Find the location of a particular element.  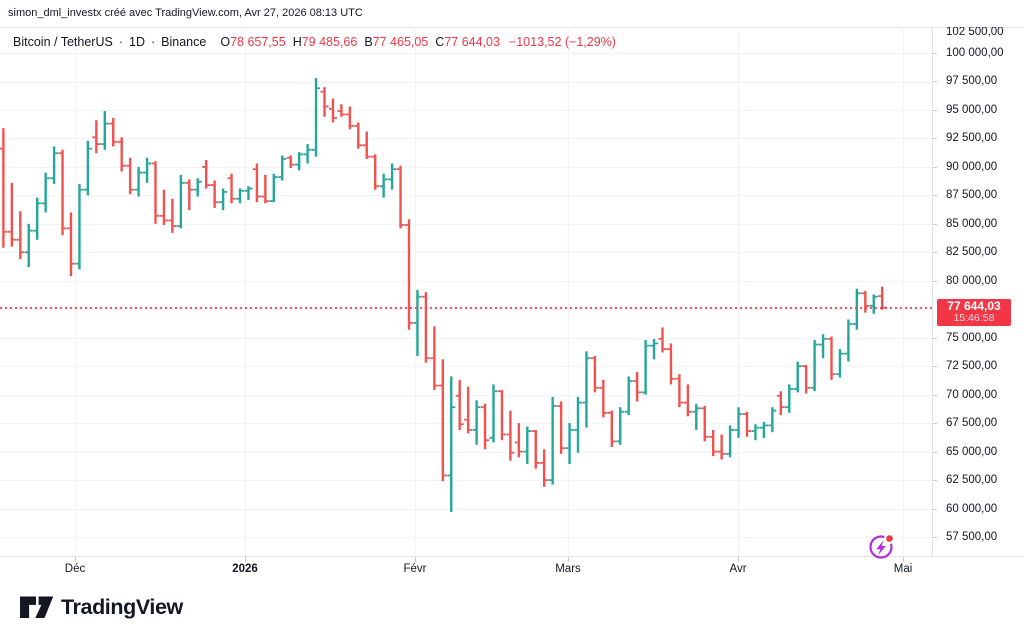

lightning-glyph is located at coordinates (881, 548).